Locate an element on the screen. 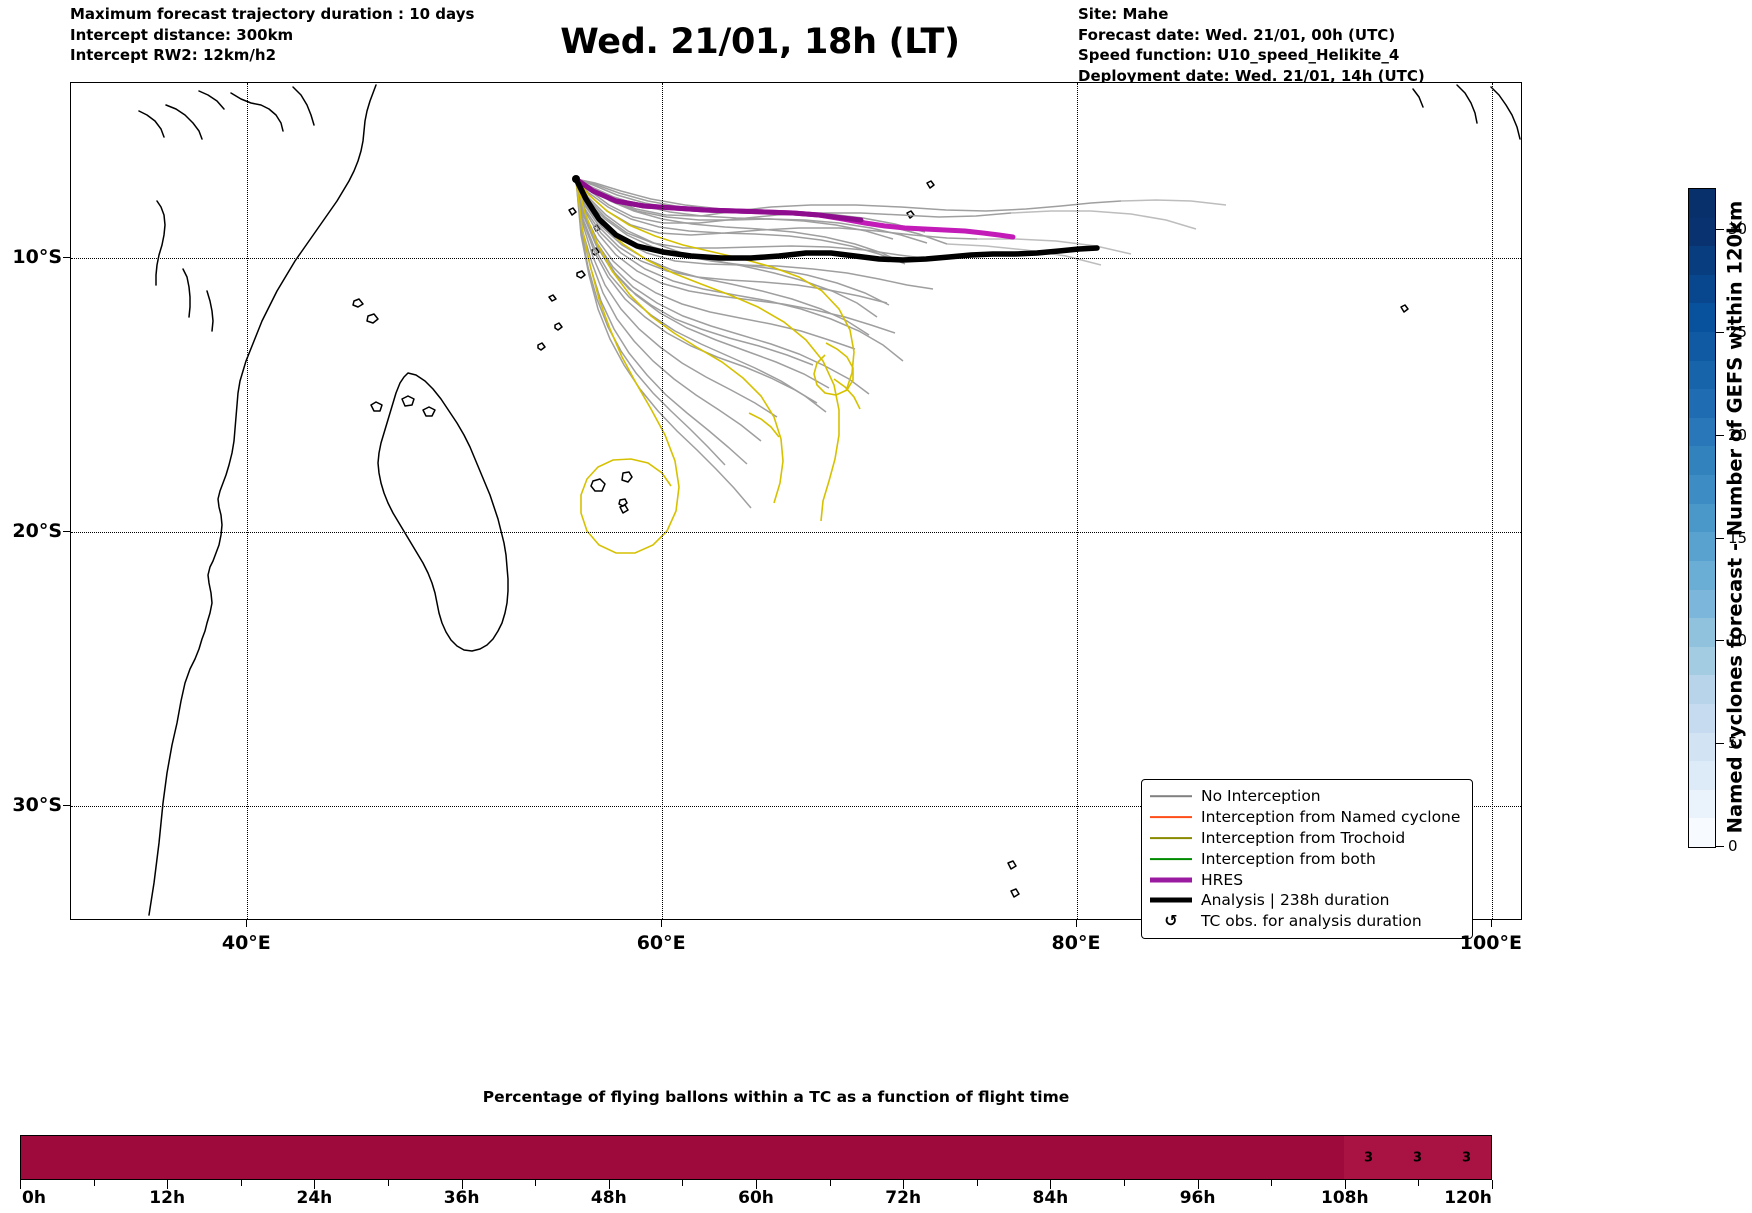 The width and height of the screenshot is (1752, 1213). legend-swatch-named-cyclone is located at coordinates (1171, 817).